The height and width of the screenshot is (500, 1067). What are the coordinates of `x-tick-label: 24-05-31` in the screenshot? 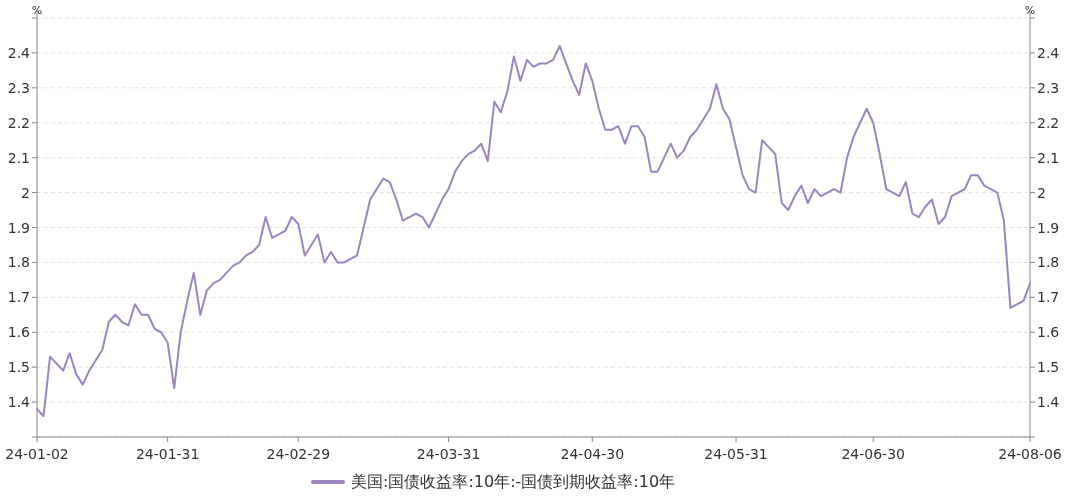 It's located at (736, 454).